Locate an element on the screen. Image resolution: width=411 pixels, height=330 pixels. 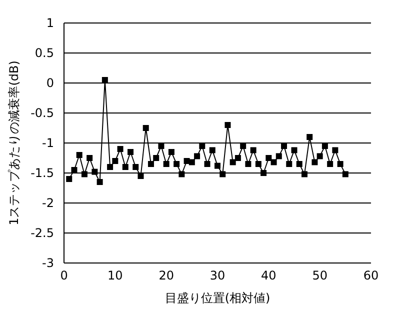
y-tick-label: -2 is located at coordinates (48, 203).